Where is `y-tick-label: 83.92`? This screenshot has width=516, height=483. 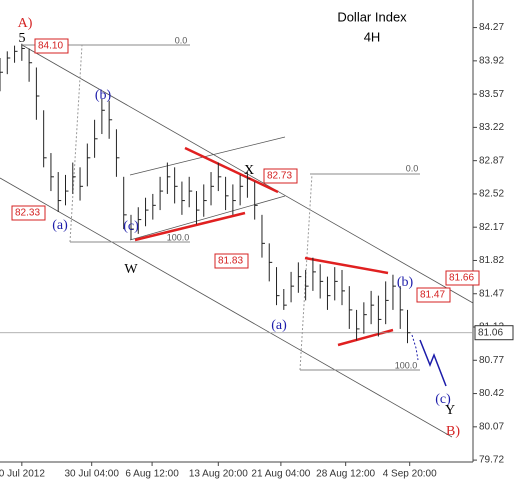
y-tick-label: 83.92 is located at coordinates (491, 60).